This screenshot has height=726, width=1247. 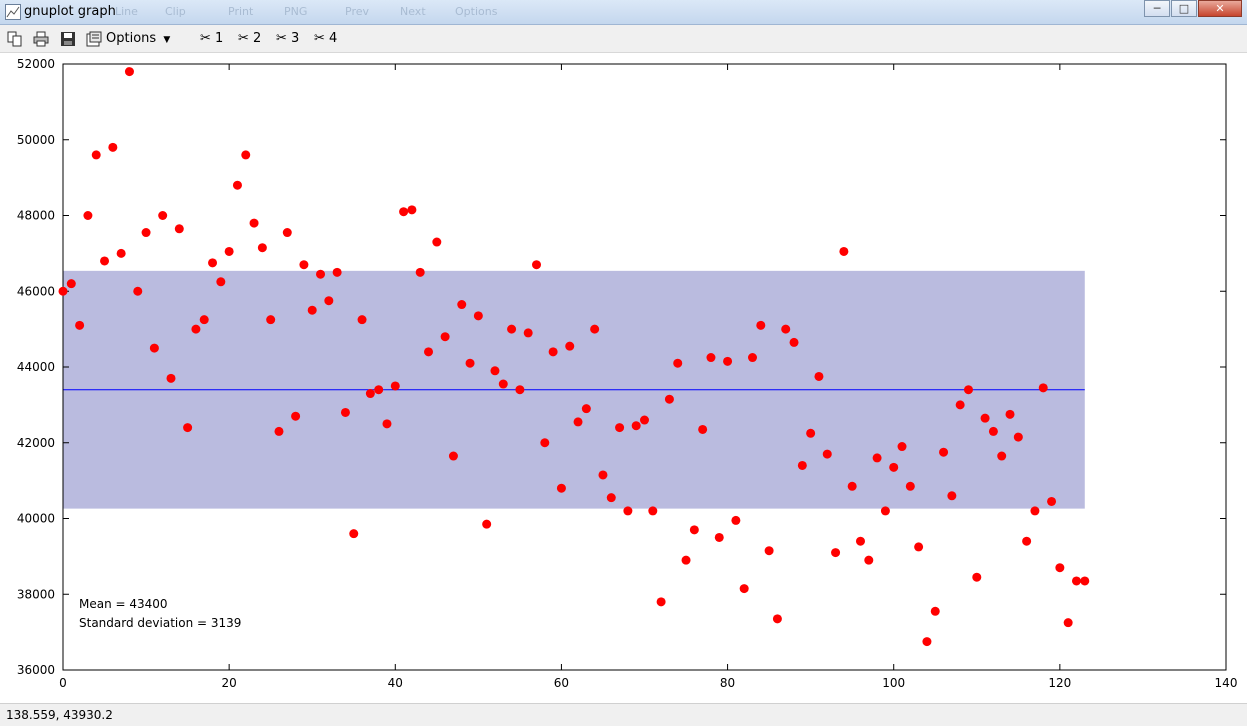 What do you see at coordinates (413, 11) in the screenshot?
I see `ghost-toolbar-next: Next` at bounding box center [413, 11].